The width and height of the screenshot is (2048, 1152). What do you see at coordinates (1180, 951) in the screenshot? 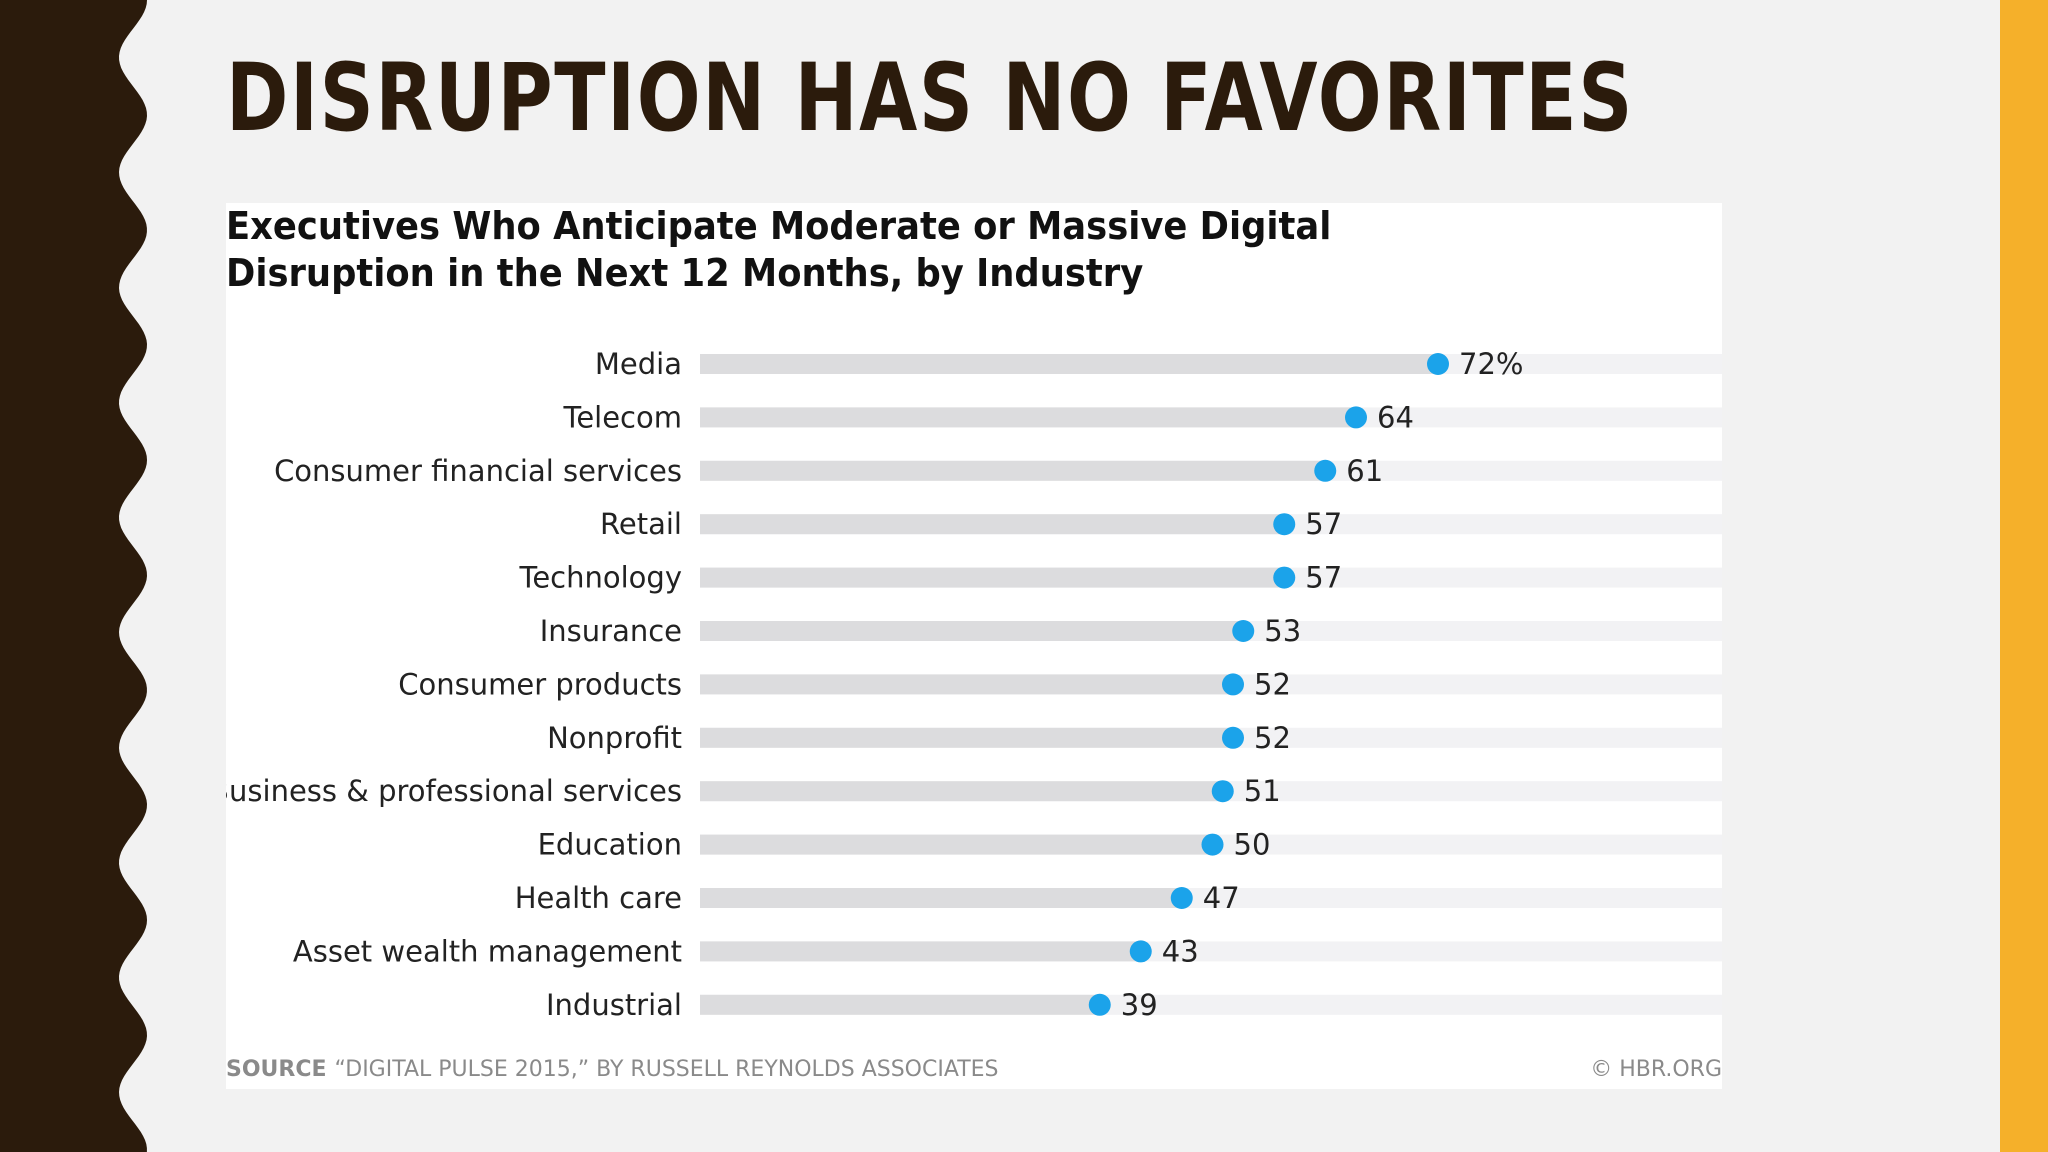
I see `value-label: 43` at bounding box center [1180, 951].